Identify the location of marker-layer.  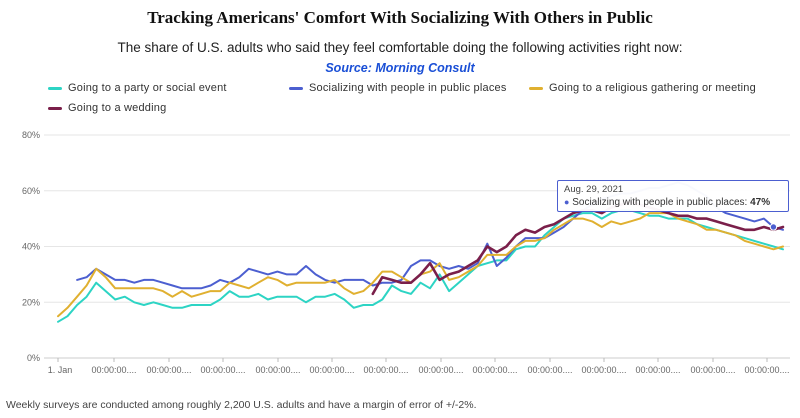
(773, 227).